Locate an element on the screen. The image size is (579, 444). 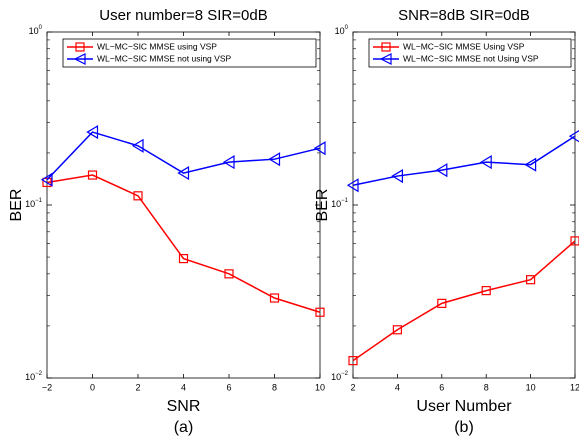
x-axis-label: SNR is located at coordinates (184, 406).